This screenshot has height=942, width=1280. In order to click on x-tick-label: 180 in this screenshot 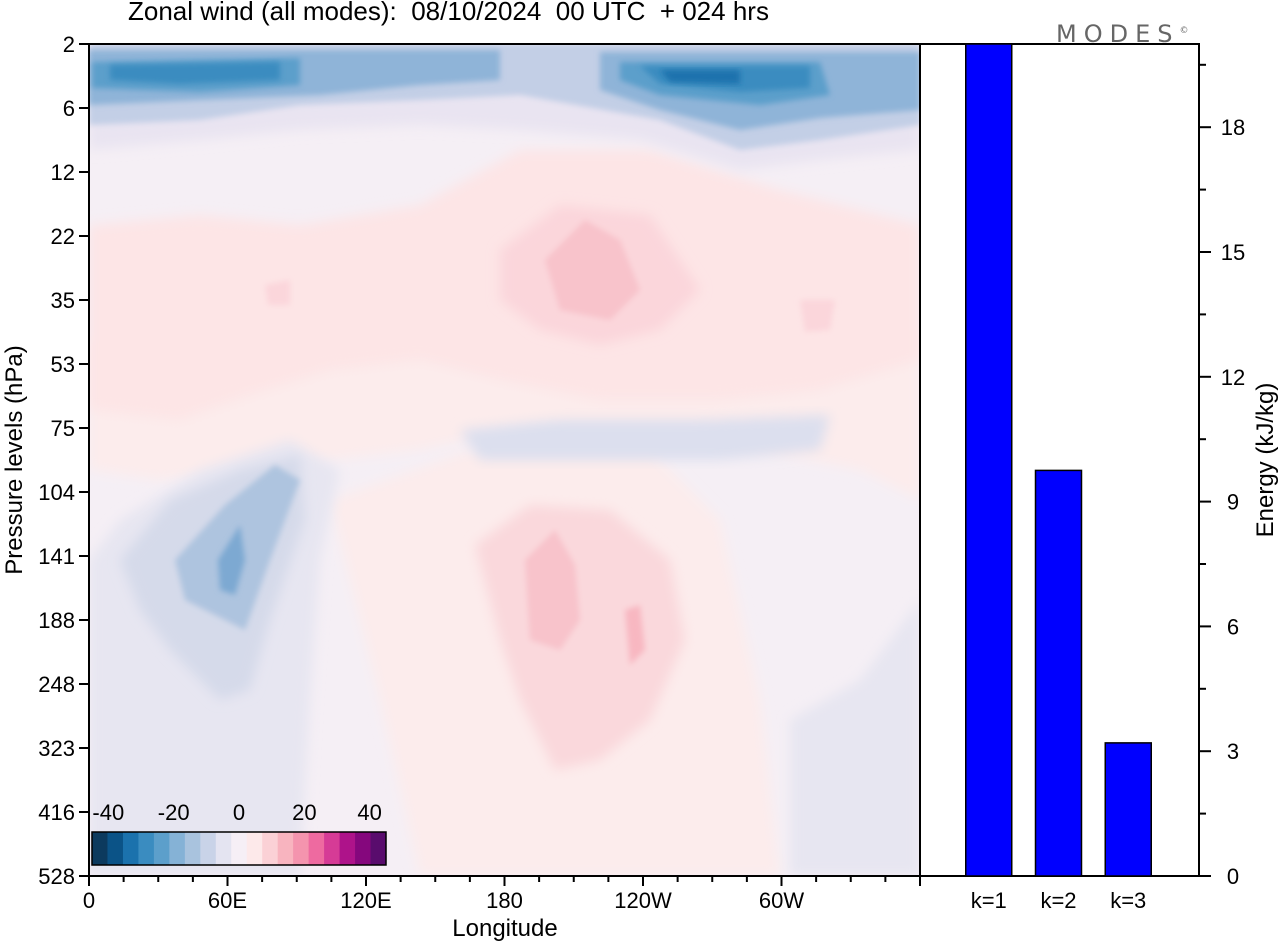, I will do `click(504, 900)`.